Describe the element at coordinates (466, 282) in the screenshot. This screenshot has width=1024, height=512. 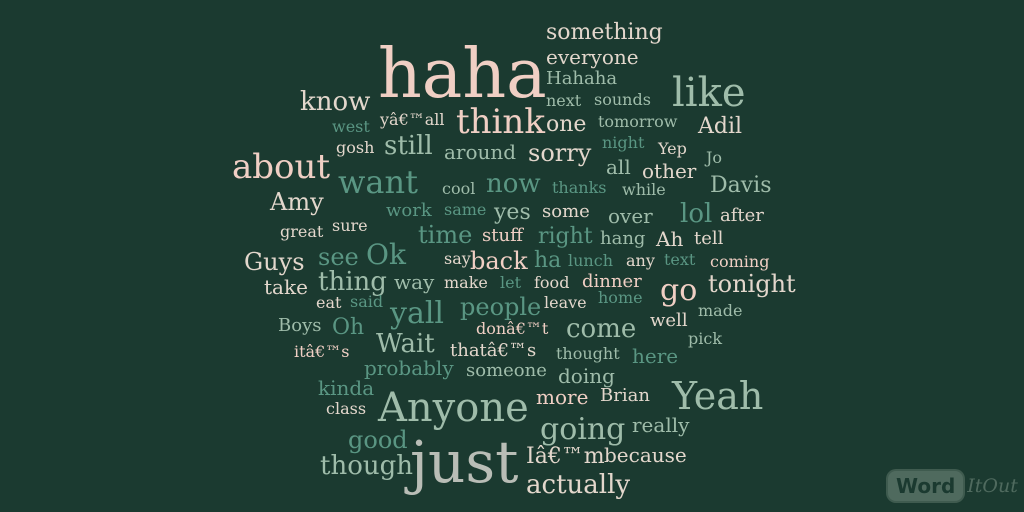
I see `word-59: make` at that location.